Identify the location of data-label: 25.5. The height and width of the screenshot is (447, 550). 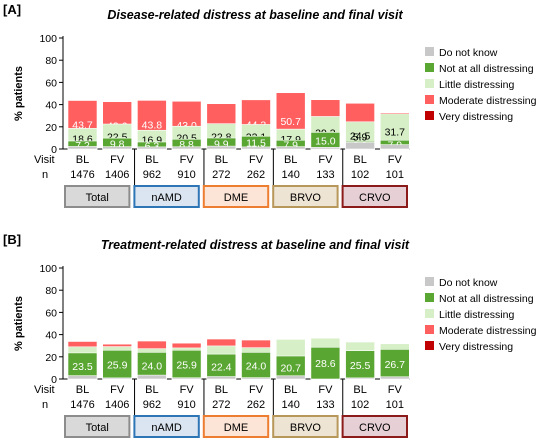
(360, 366).